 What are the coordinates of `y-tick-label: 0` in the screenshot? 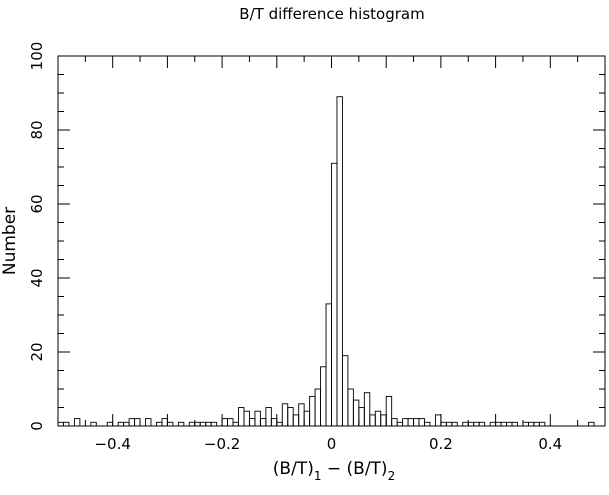 It's located at (37, 426).